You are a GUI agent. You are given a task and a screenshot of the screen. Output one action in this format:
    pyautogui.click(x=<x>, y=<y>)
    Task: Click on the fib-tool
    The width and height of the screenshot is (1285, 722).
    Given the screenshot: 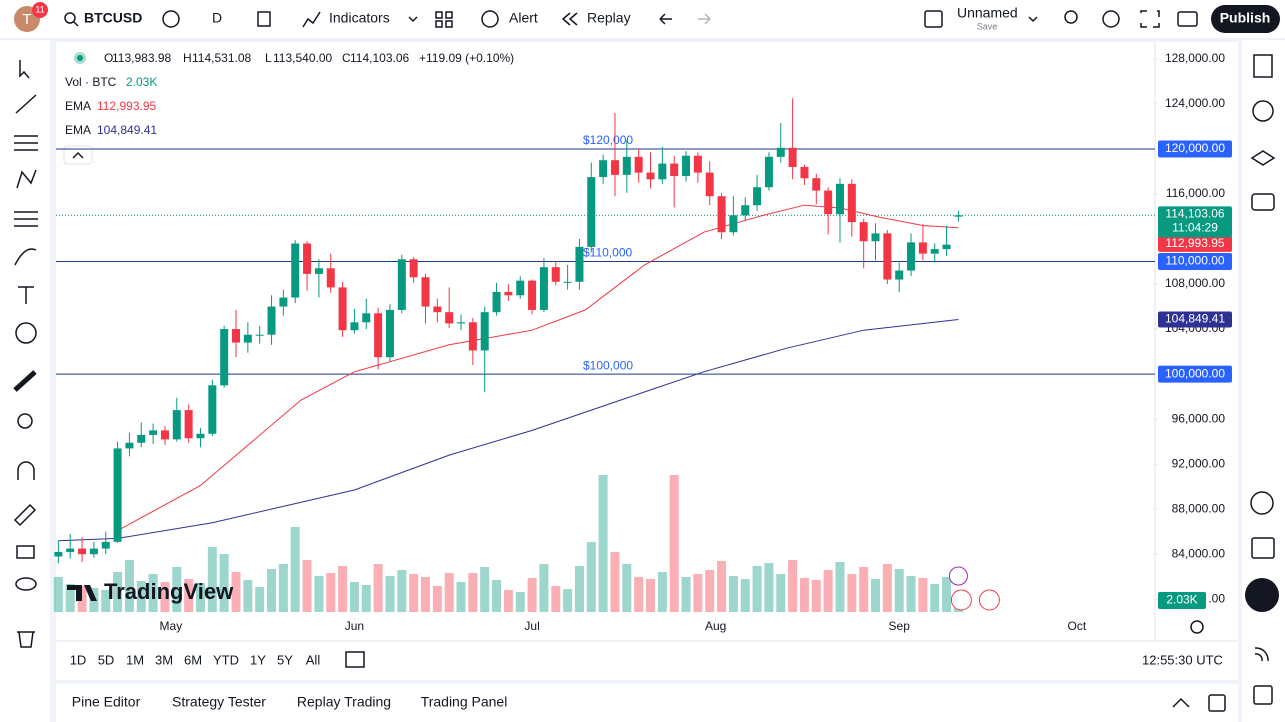 What is the action you would take?
    pyautogui.click(x=26, y=143)
    